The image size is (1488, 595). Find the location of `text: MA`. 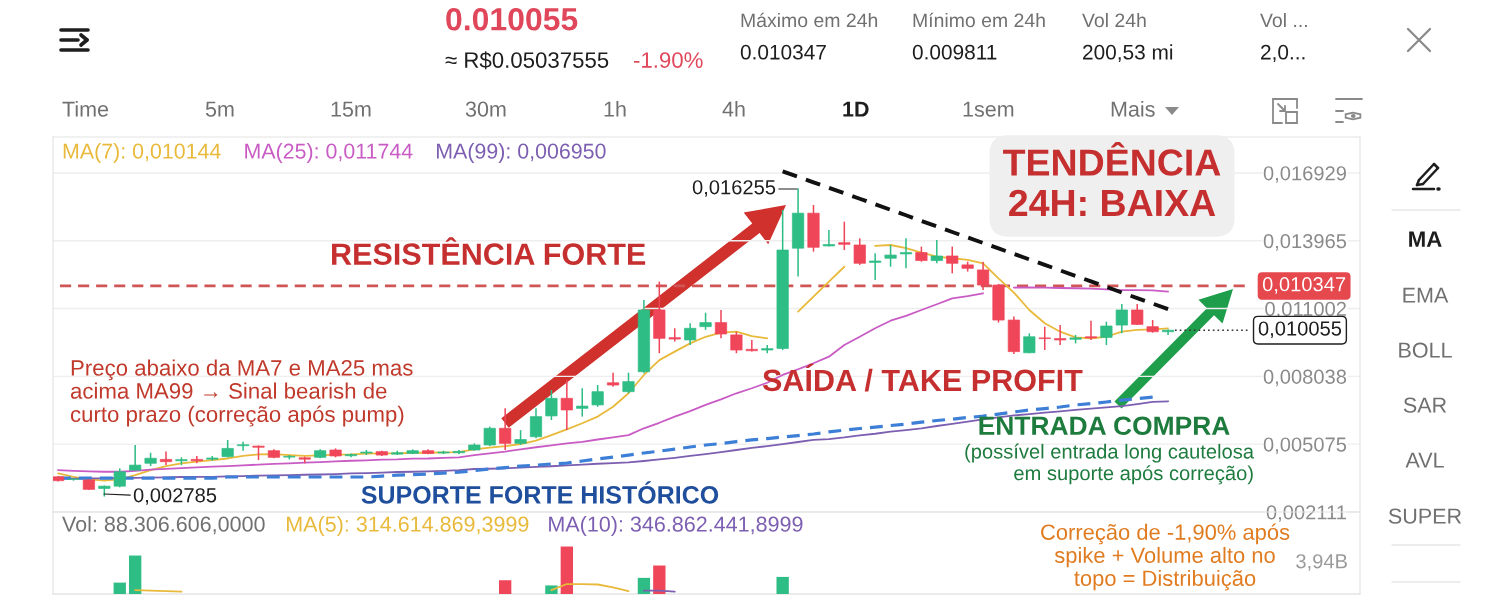

text: MA is located at coordinates (1425, 239).